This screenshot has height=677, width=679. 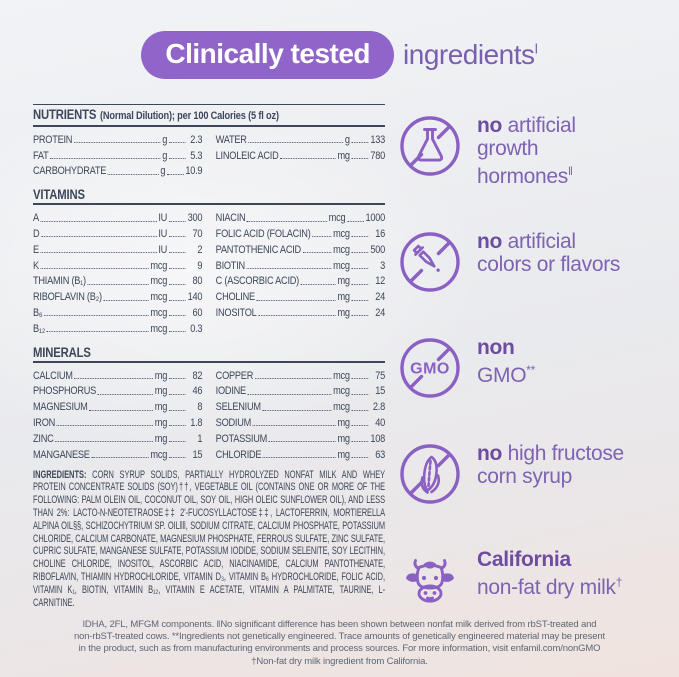 I want to click on claim-text: no artificial colors or flavors, so click(x=549, y=253).